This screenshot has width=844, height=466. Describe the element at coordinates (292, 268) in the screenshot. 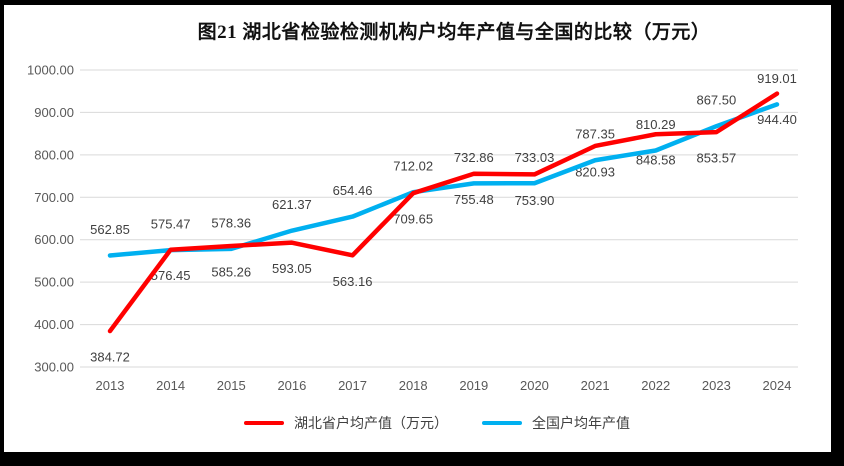

I see `data-label-hubei: 593.05` at that location.